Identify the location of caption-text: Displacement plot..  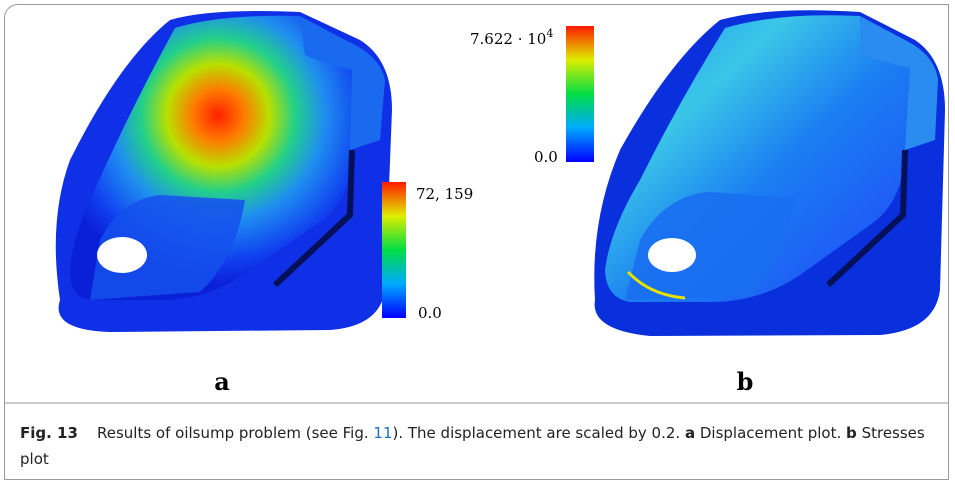
(770, 433).